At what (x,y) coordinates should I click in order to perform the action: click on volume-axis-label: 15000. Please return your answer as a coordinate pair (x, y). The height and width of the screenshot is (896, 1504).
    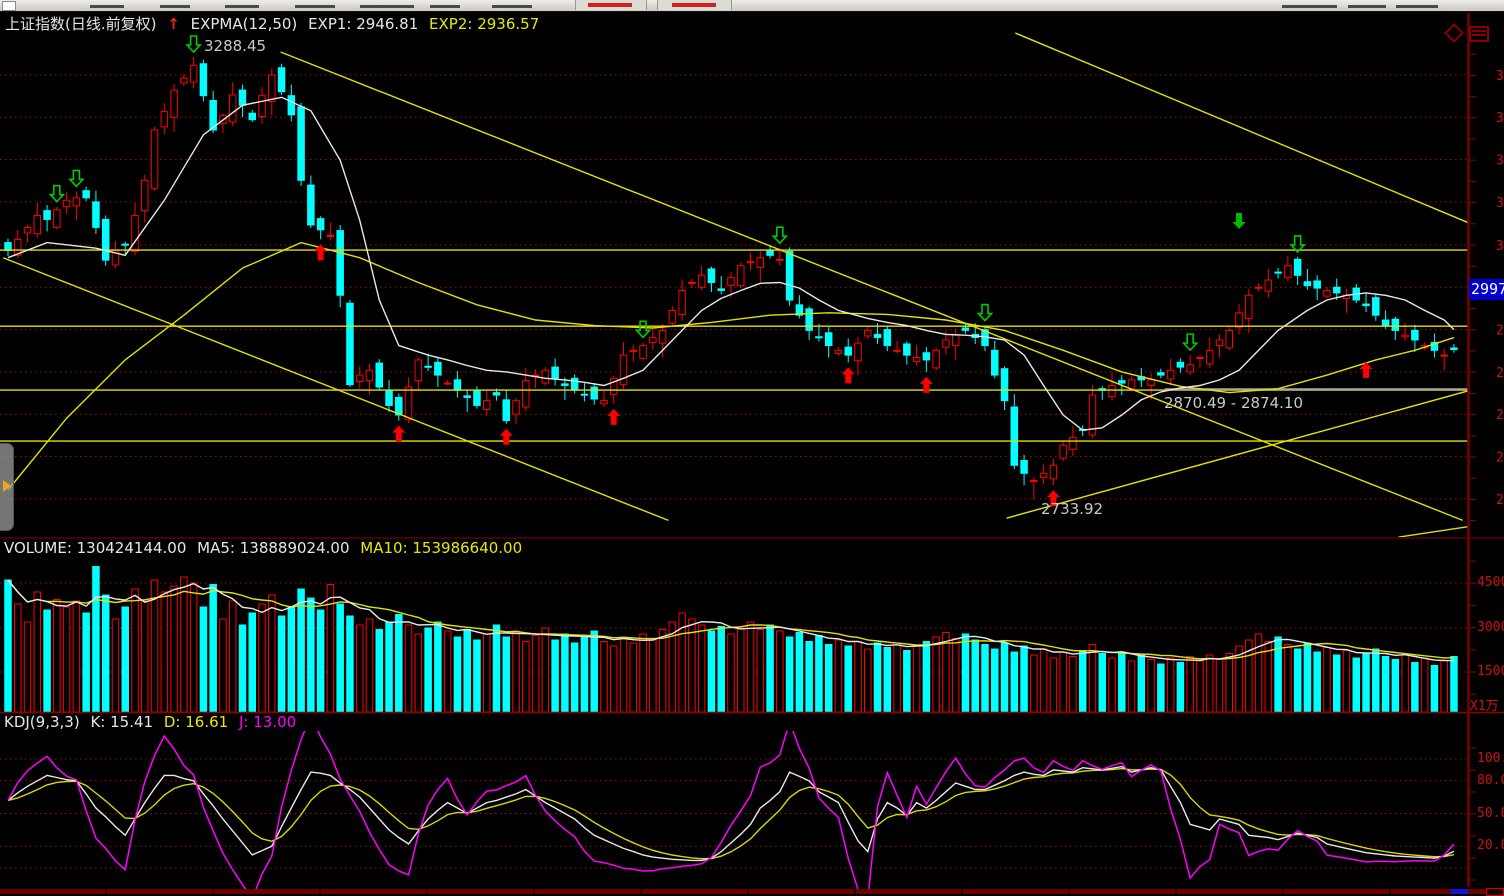
    Looking at the image, I should click on (1490, 671).